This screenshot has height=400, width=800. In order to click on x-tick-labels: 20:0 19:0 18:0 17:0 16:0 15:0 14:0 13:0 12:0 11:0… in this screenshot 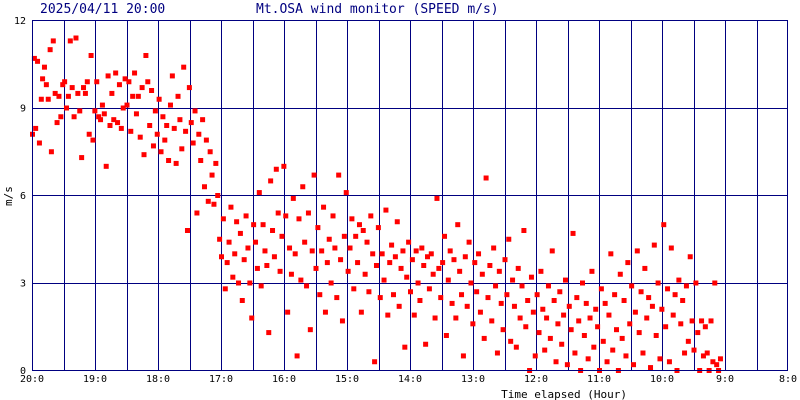, I will do `click(408, 379)`.